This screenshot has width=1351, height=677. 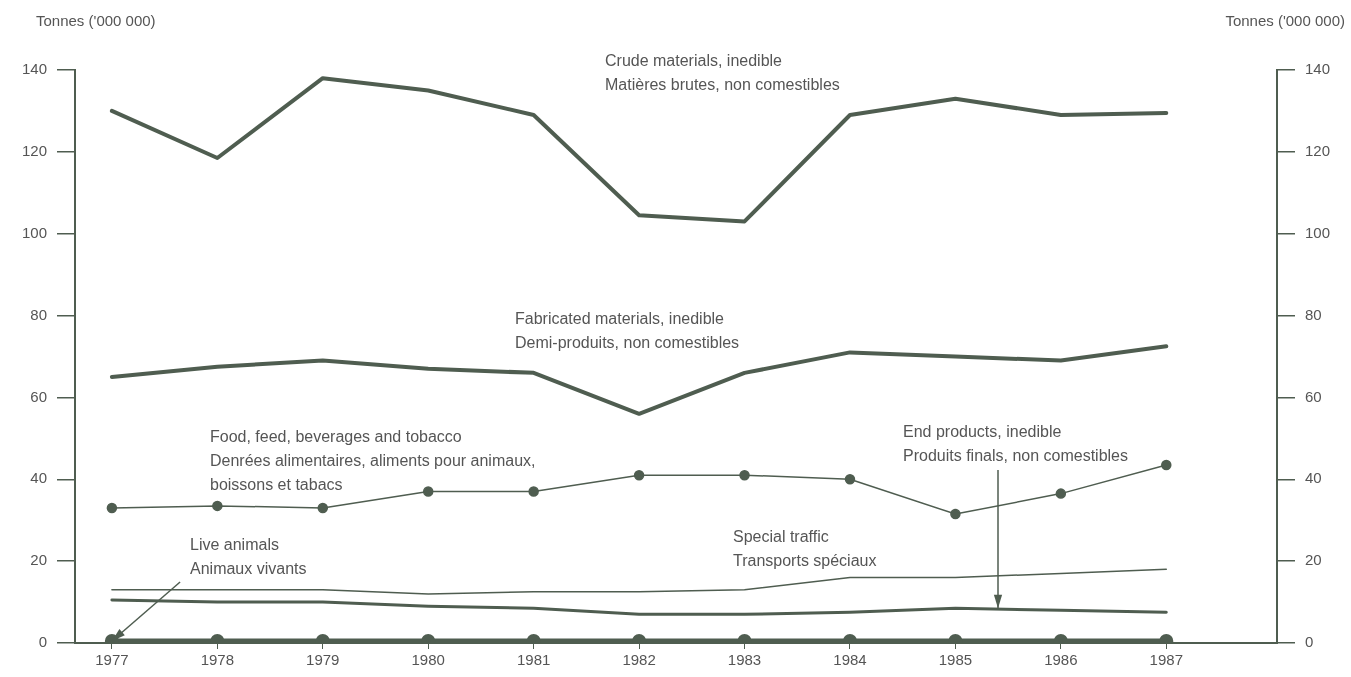 I want to click on x-tick-label: 1985, so click(x=955, y=660).